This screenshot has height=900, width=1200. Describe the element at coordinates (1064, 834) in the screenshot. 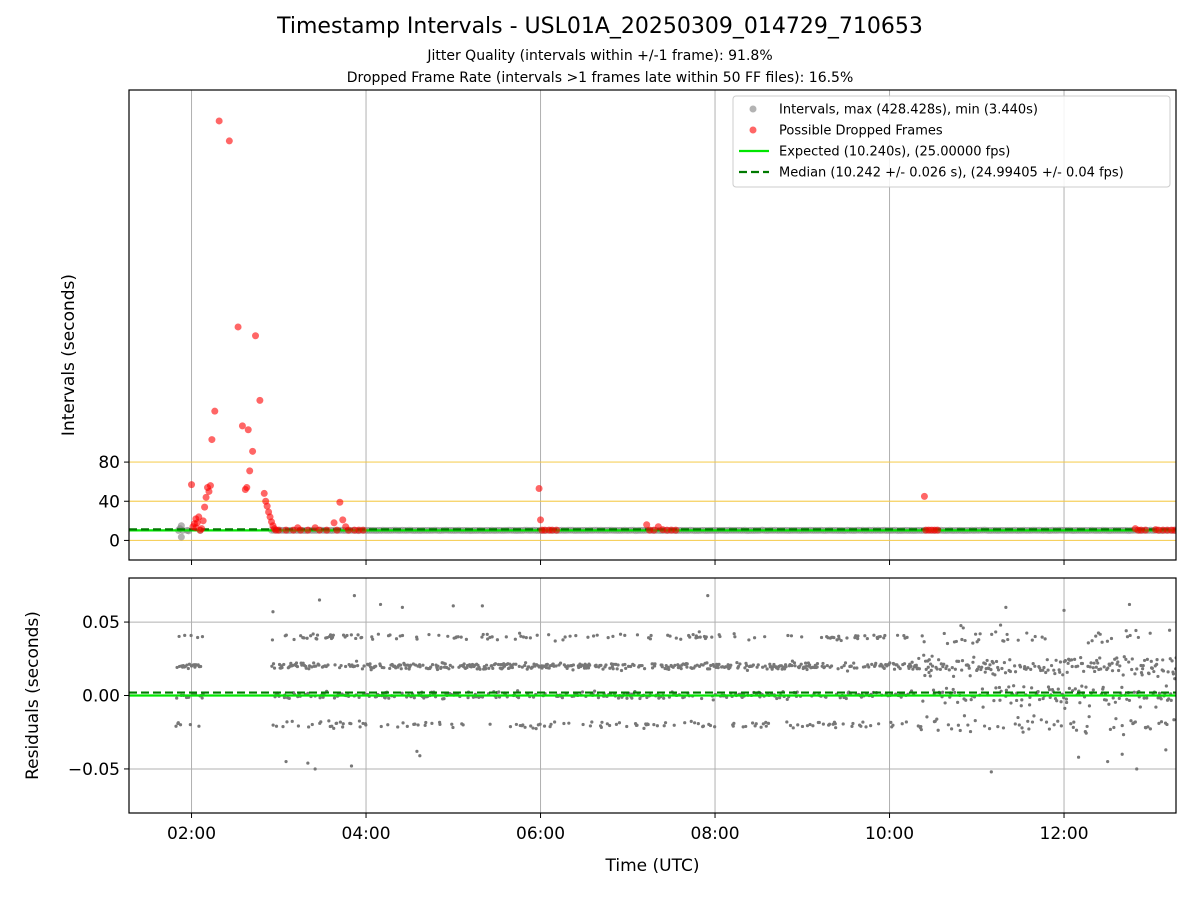

I see `x-tick-label: 12:00` at that location.